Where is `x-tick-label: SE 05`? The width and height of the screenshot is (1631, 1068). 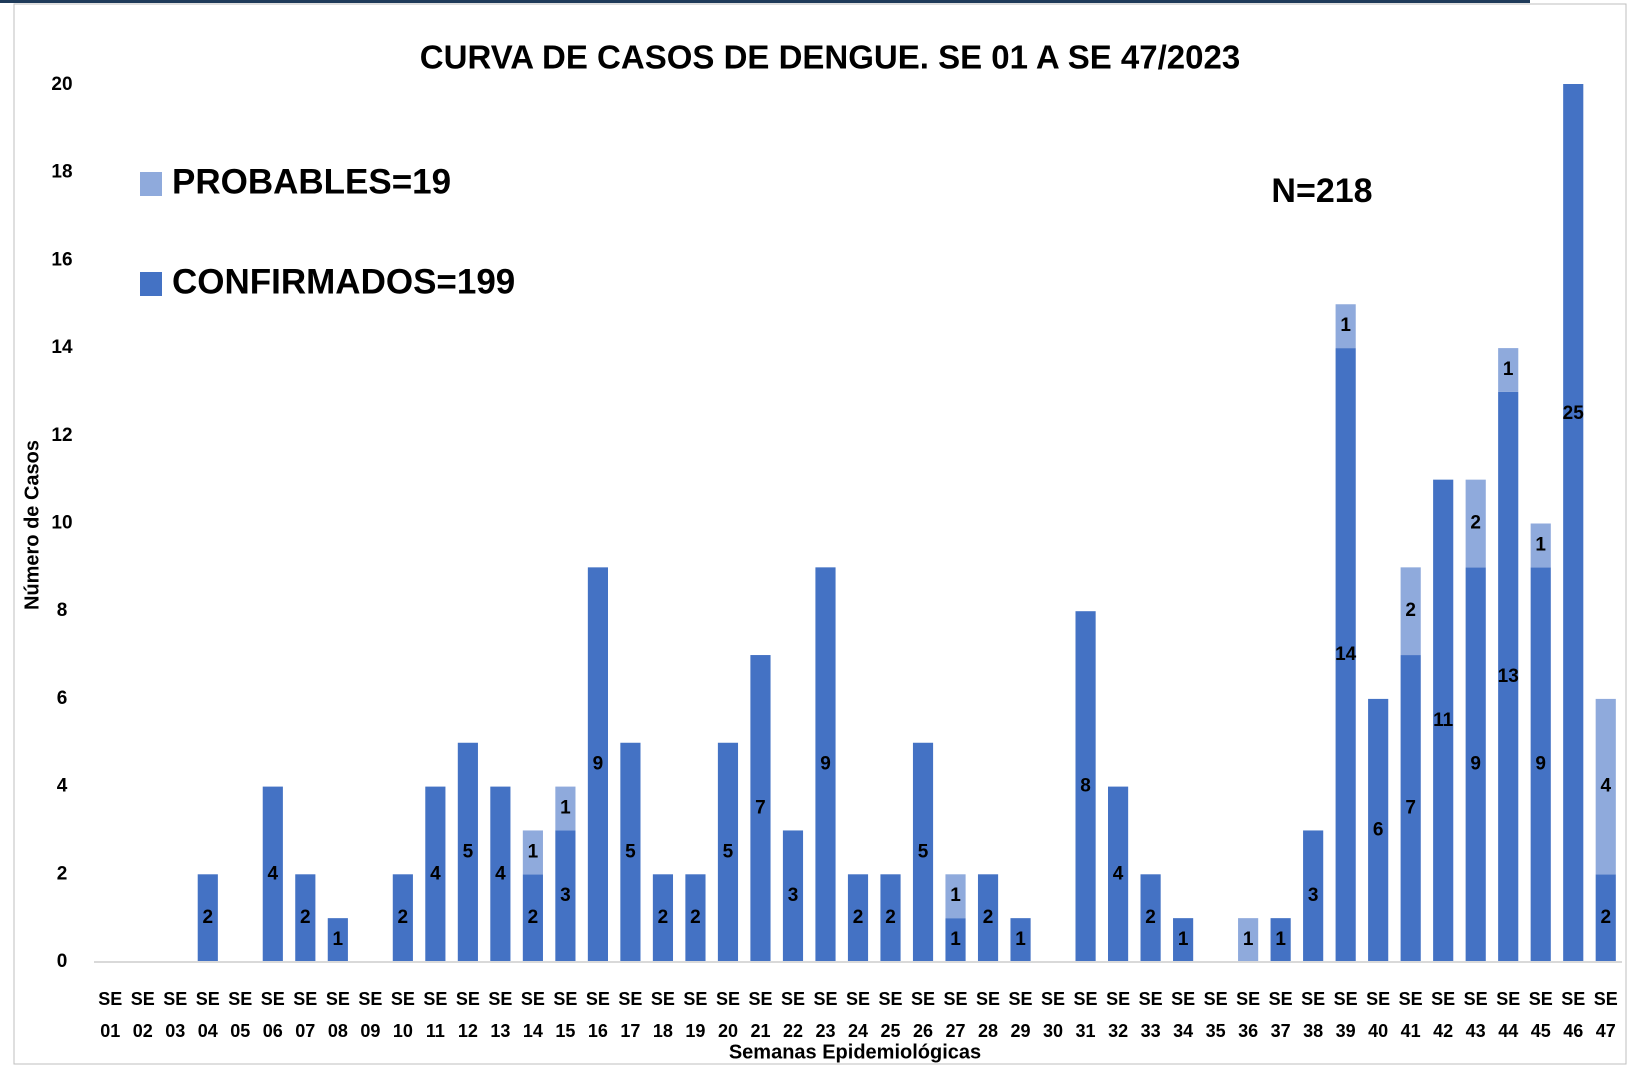
x-tick-label: SE 05 is located at coordinates (240, 1015).